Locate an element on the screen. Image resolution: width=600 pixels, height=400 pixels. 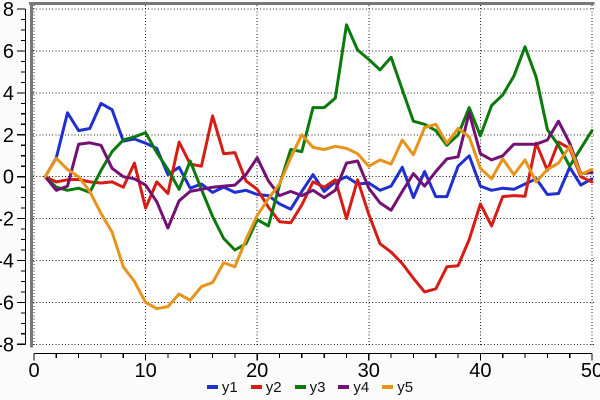
legend-item-y1: y1 is located at coordinates (222, 387).